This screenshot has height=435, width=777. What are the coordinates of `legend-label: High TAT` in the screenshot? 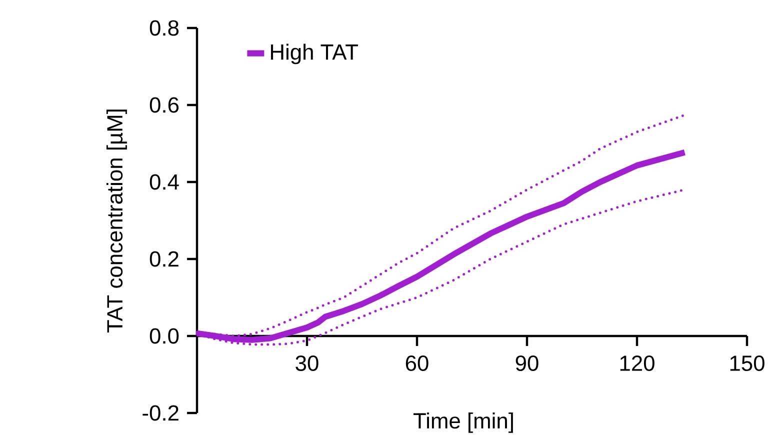 It's located at (314, 54).